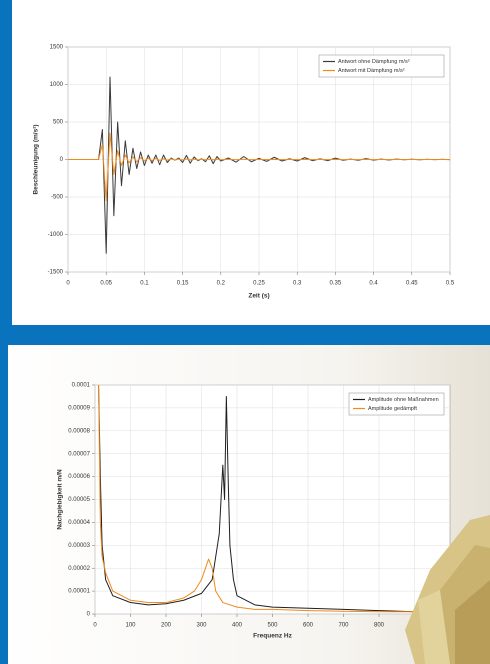 The width and height of the screenshot is (490, 664). What do you see at coordinates (57, 85) in the screenshot?
I see `y-tick-label: 1000` at bounding box center [57, 85].